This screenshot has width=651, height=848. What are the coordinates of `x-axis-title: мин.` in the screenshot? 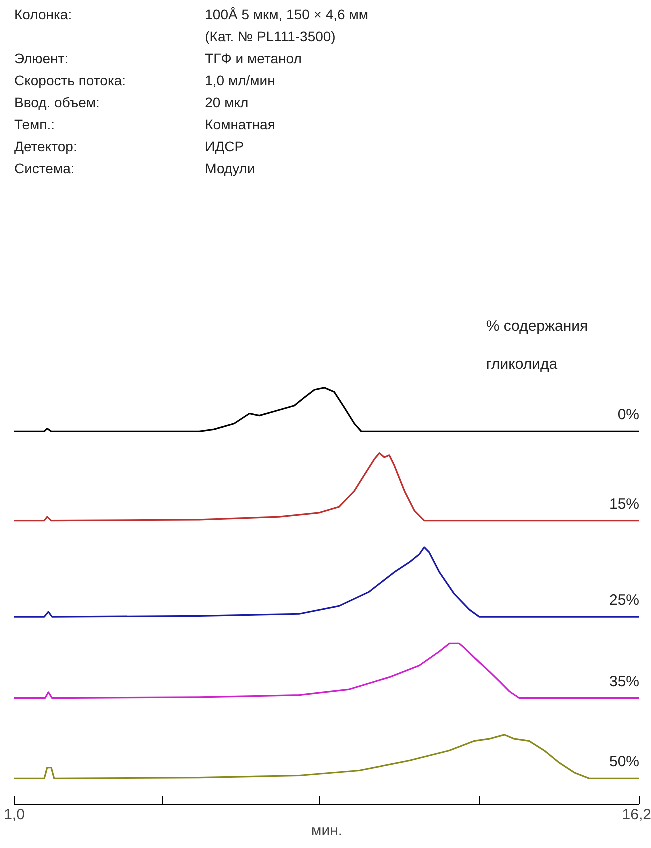 It's located at (327, 831).